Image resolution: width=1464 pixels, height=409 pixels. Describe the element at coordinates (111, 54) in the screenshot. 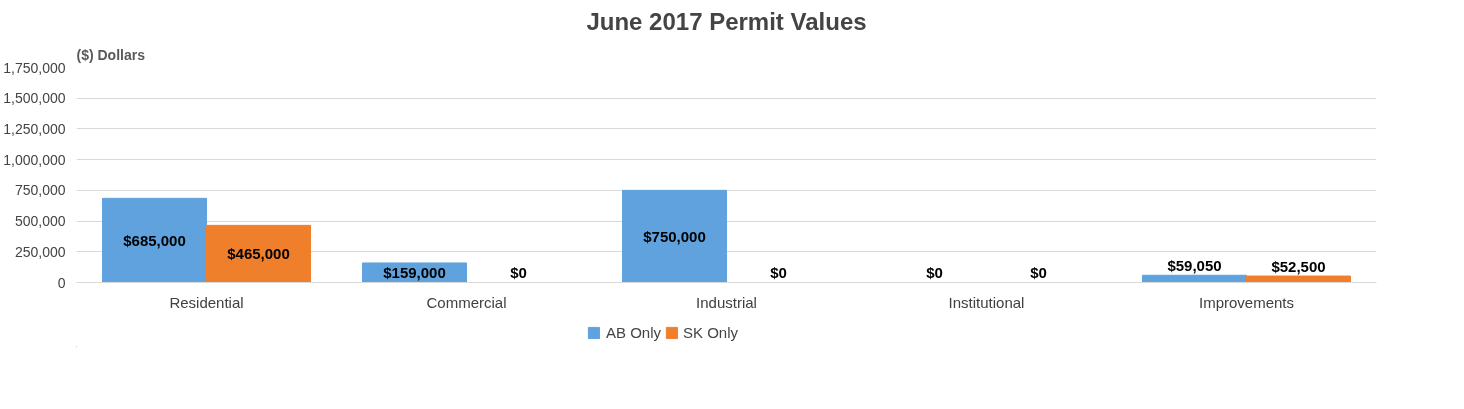

I see `y-axis-title: ($) Dollars` at that location.